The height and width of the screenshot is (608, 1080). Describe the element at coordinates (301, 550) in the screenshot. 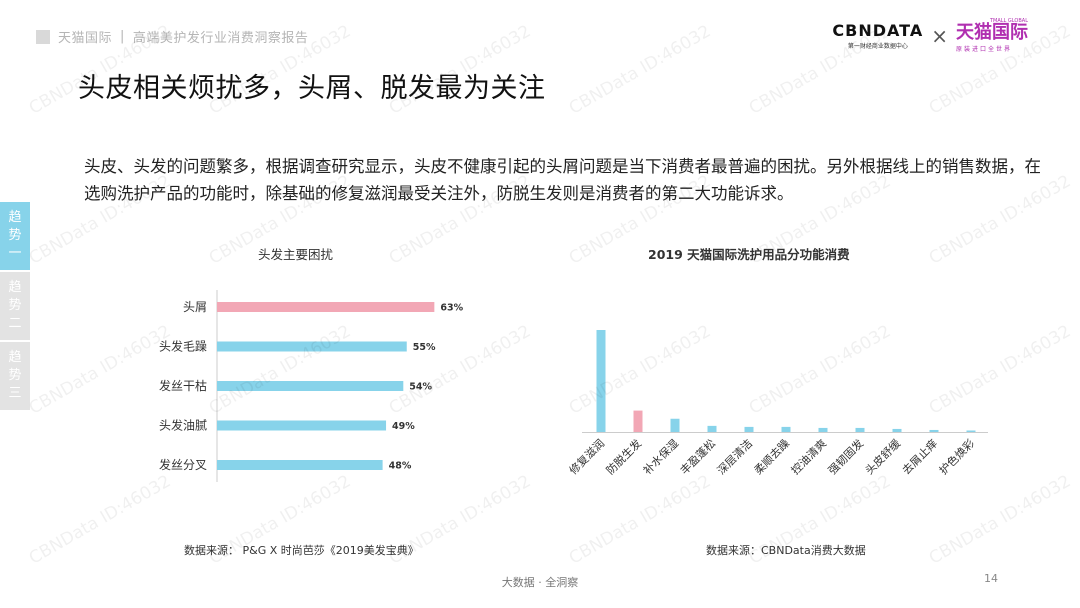

I see `left-chart-source: 数据来源： P&G X 时尚芭莎《2019美发宝典》` at that location.